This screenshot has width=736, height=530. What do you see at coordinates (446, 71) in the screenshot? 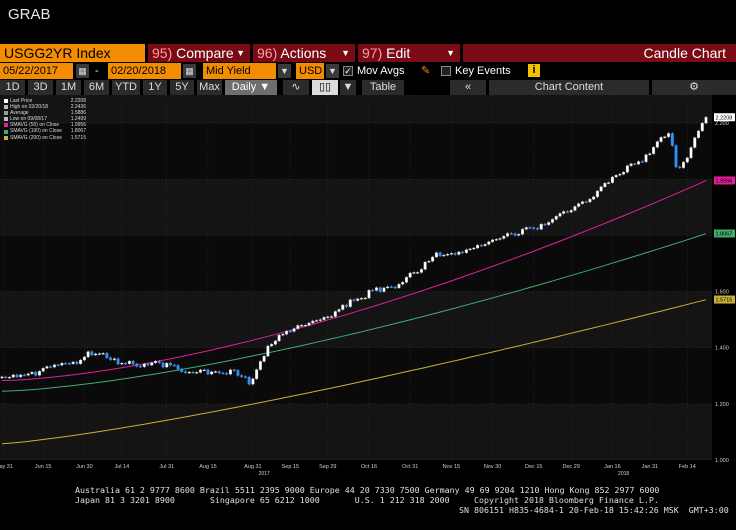
I see `key-events-checkbox` at bounding box center [446, 71].